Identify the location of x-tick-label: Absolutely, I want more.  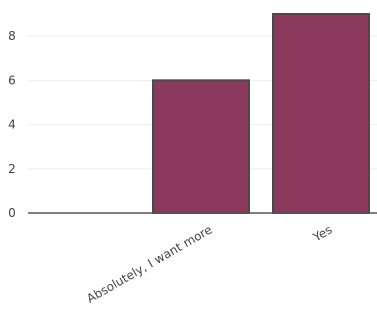
(149, 263).